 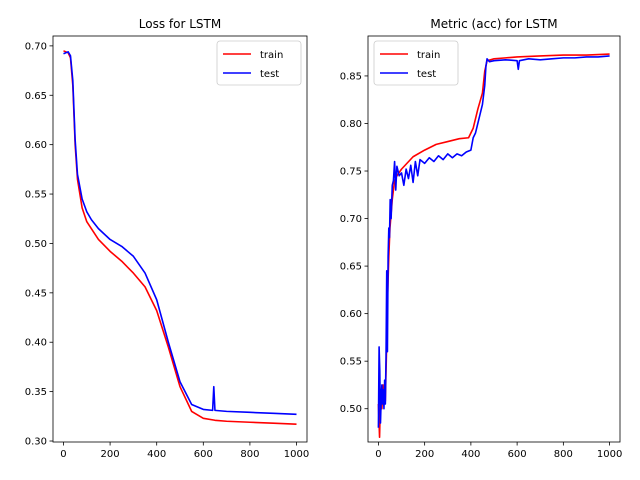 What do you see at coordinates (351, 76) in the screenshot?
I see `y-tick-label: 0.85` at bounding box center [351, 76].